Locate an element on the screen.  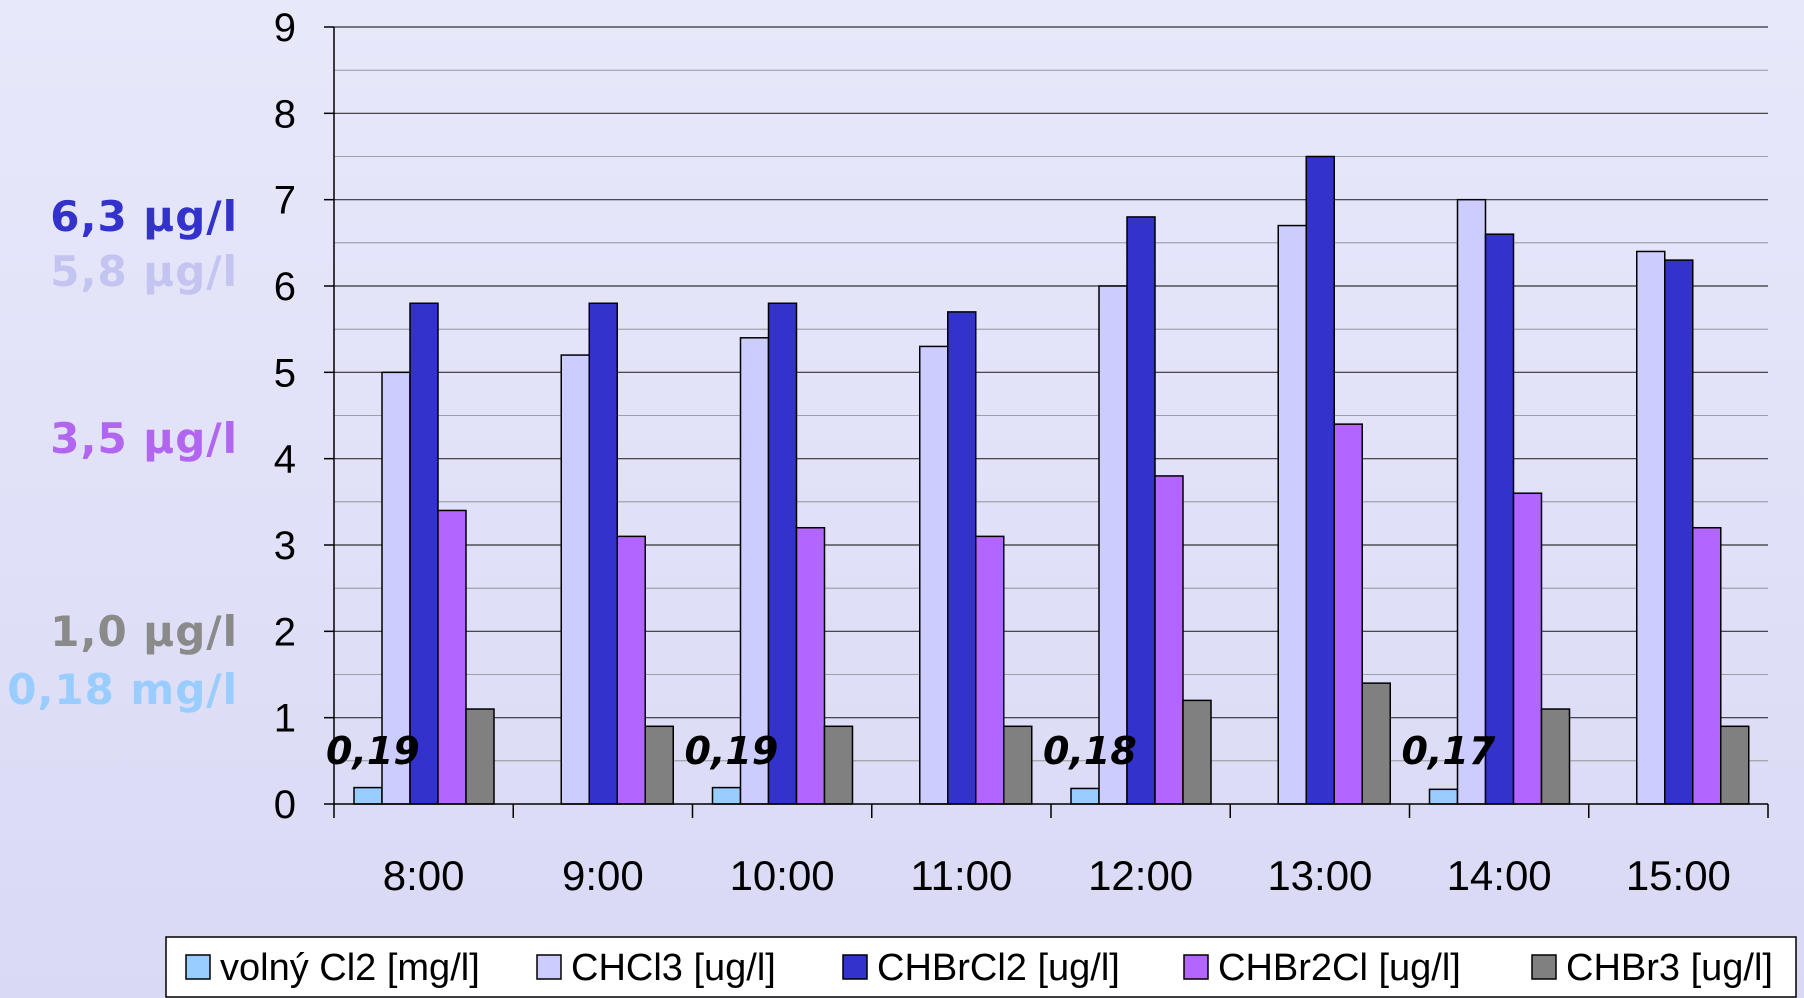
y-tick-label: 6 is located at coordinates (285, 287).